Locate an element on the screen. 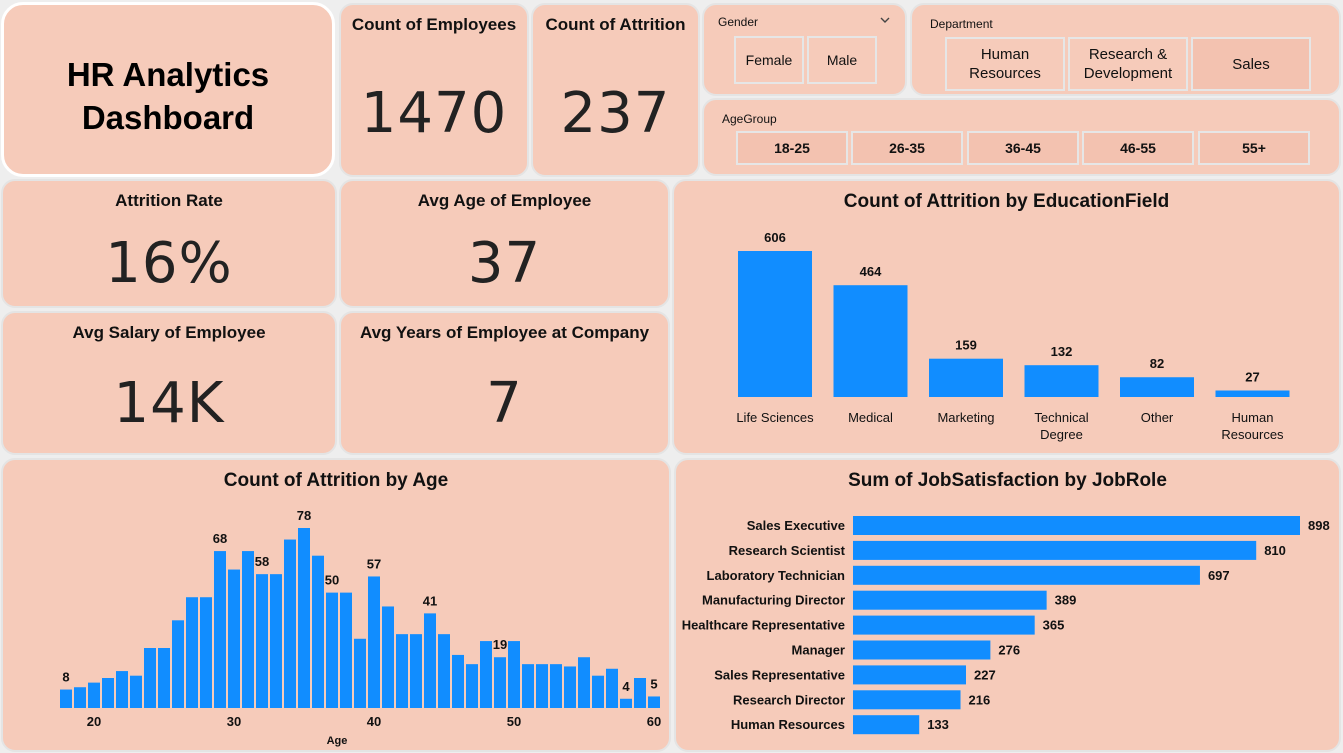 The height and width of the screenshot is (753, 1343). kpi-label: Avg Years of Employee at Company is located at coordinates (504, 332).